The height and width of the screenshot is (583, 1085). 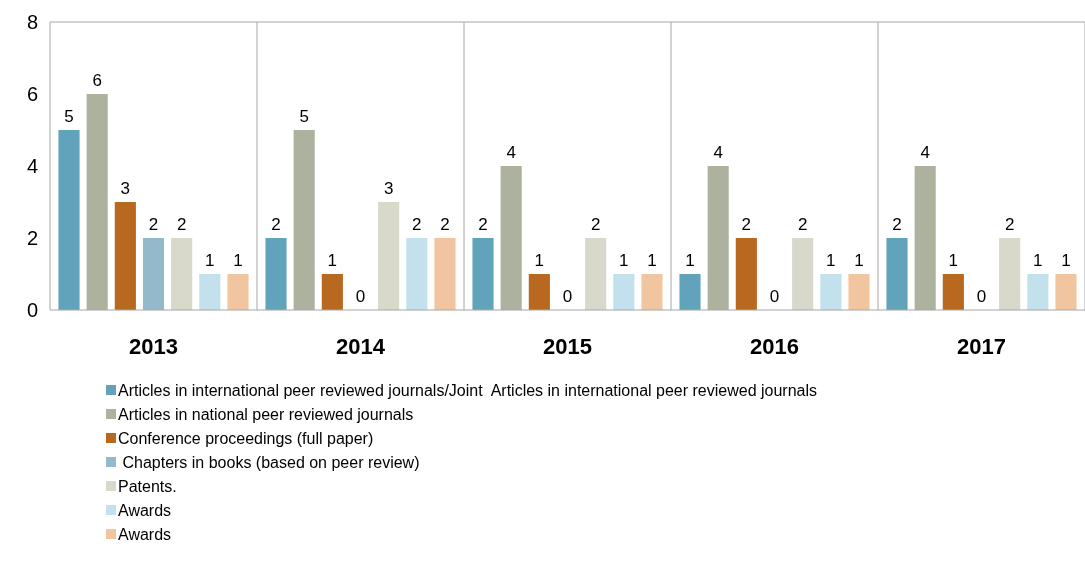 What do you see at coordinates (32, 310) in the screenshot?
I see `y-tick-label: 0` at bounding box center [32, 310].